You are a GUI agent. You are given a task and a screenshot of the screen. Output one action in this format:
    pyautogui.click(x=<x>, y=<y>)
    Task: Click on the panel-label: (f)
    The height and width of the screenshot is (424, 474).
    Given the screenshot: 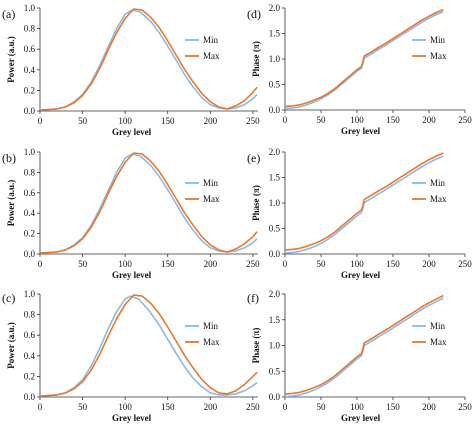 What is the action you would take?
    pyautogui.click(x=253, y=298)
    